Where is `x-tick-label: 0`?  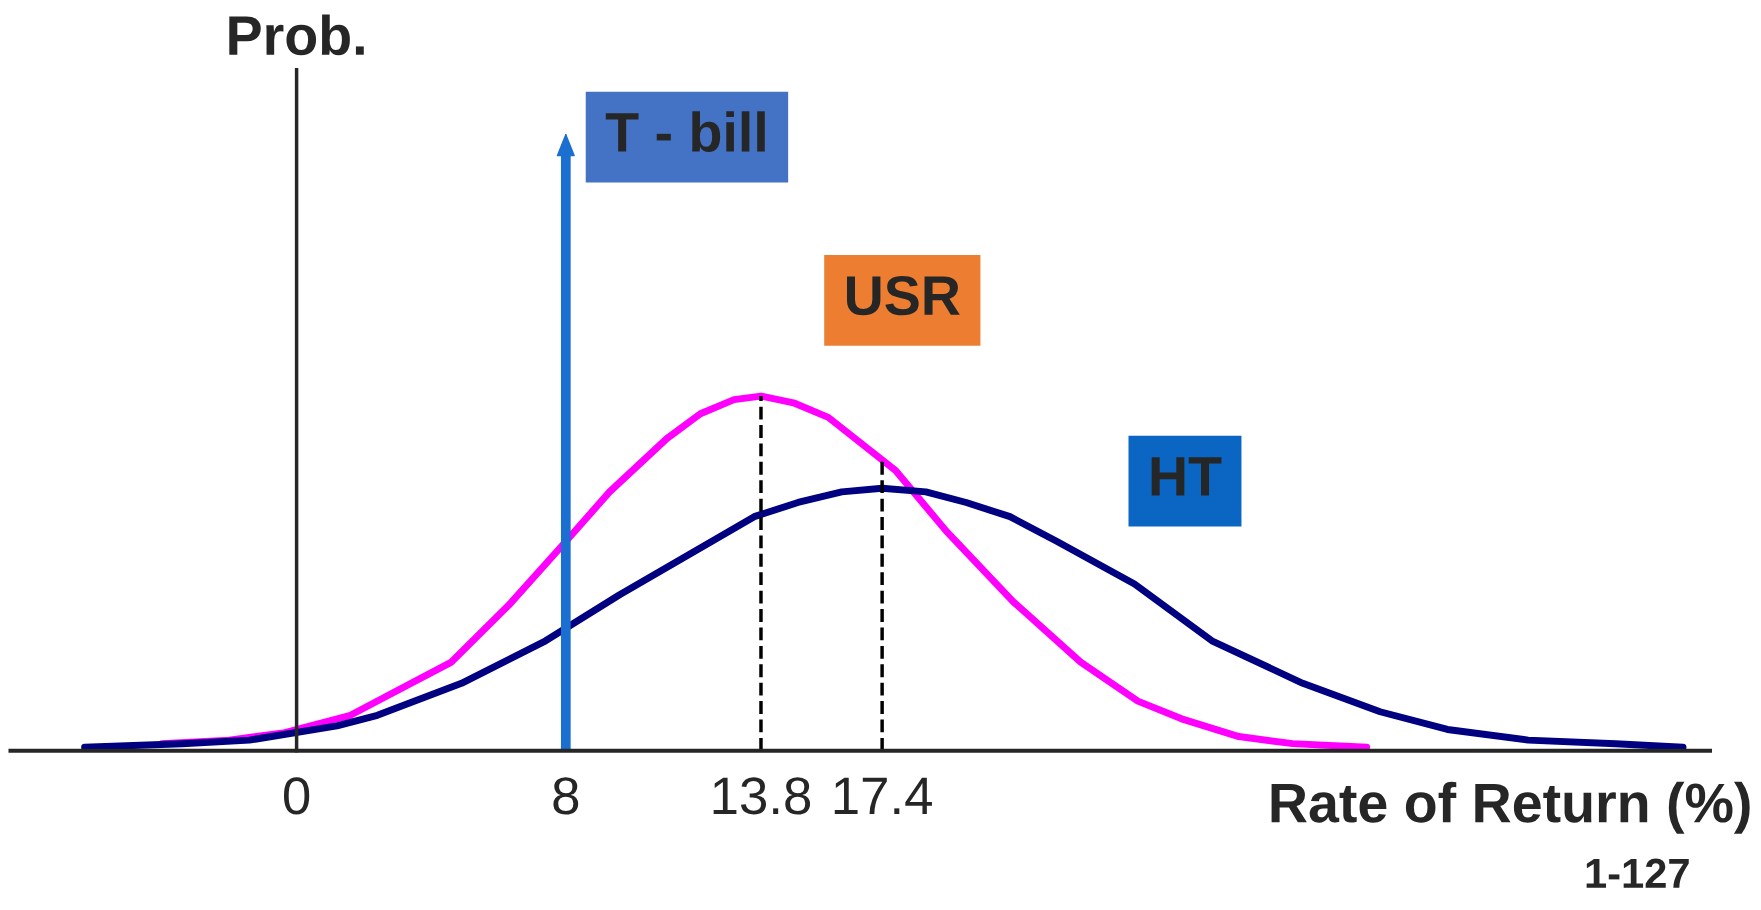 x-tick-label: 0 is located at coordinates (296, 796).